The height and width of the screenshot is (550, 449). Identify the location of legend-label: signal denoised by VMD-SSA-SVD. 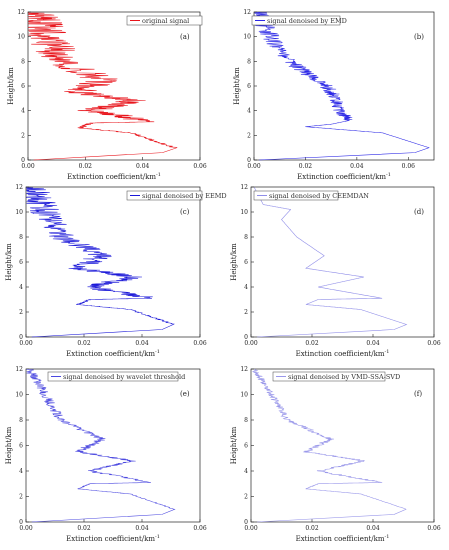
(344, 377).